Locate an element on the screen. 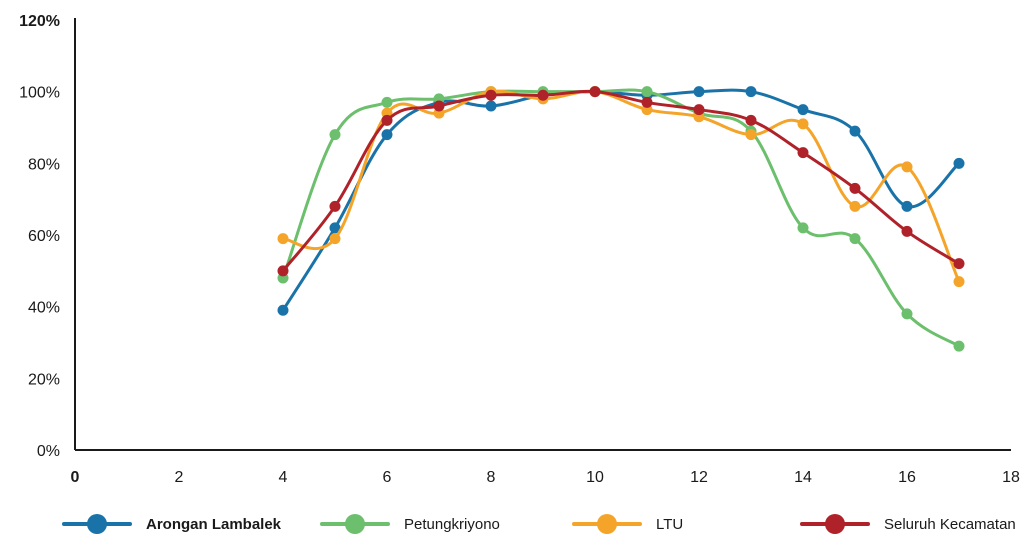 This screenshot has width=1025, height=538. x-tick-label: 2 is located at coordinates (179, 477).